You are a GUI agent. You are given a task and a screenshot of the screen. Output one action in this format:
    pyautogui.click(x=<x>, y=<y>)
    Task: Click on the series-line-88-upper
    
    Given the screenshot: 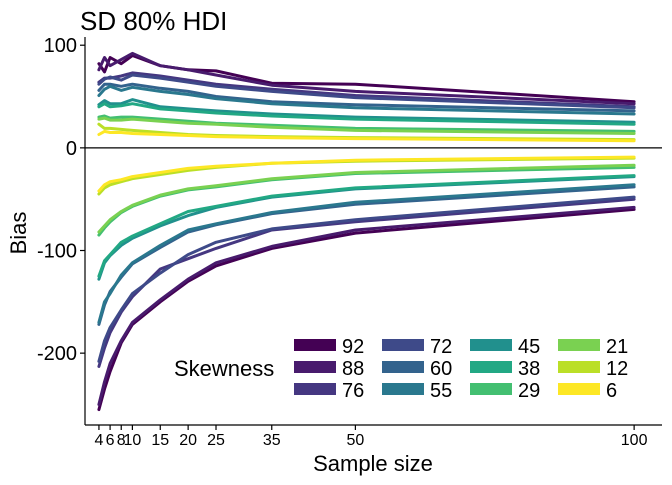 What is the action you would take?
    pyautogui.click(x=366, y=78)
    